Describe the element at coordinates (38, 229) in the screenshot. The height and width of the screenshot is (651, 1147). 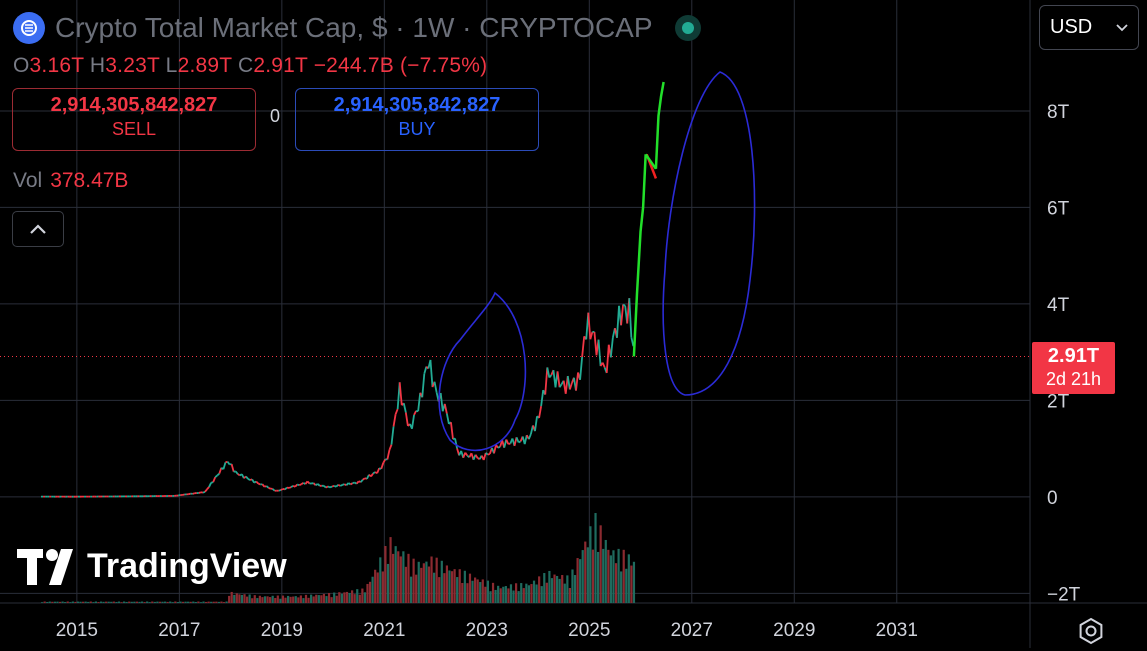
I see `collapse-legend-button` at that location.